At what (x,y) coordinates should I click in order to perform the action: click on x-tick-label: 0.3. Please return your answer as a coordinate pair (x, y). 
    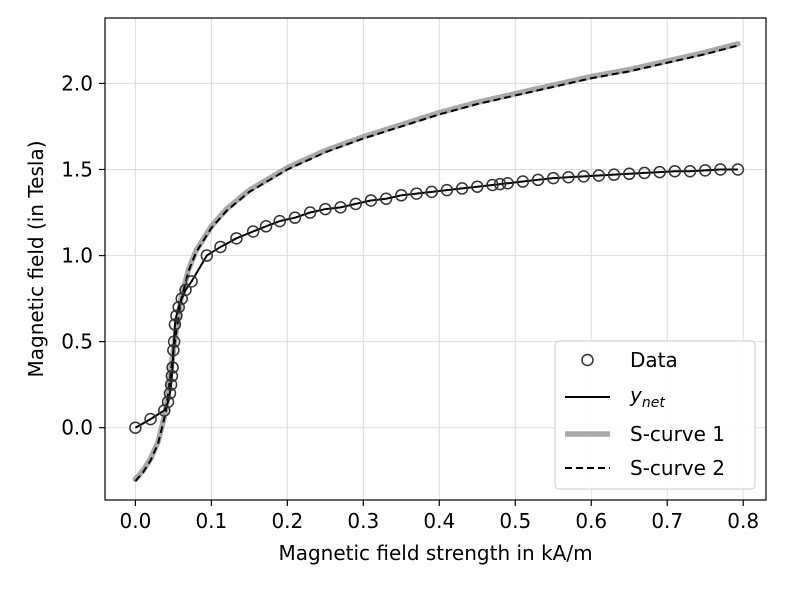
    Looking at the image, I should click on (363, 521).